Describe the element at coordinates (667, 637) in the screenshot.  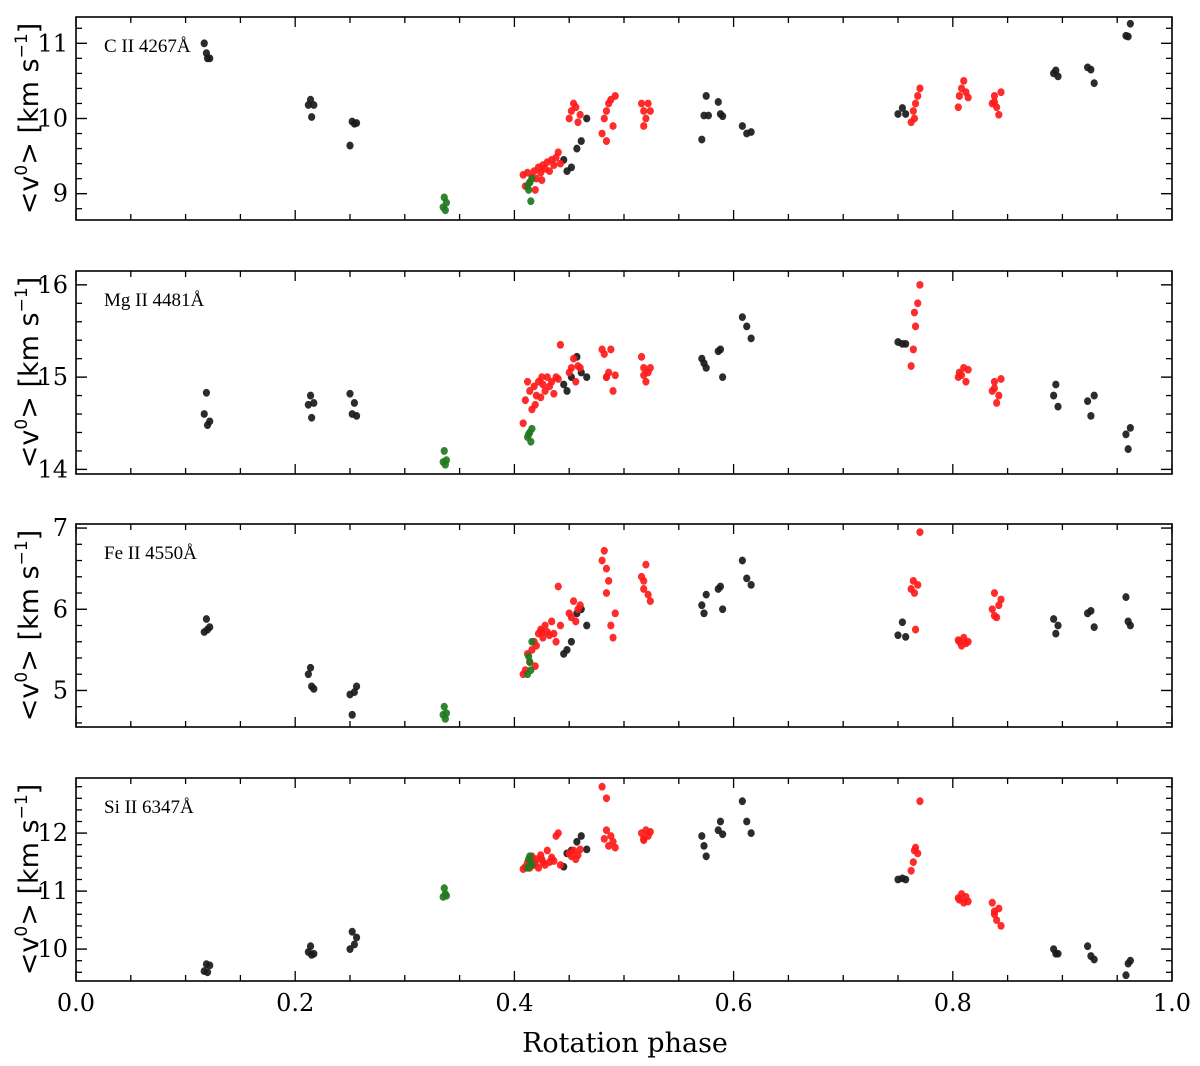
I see `series-black` at that location.